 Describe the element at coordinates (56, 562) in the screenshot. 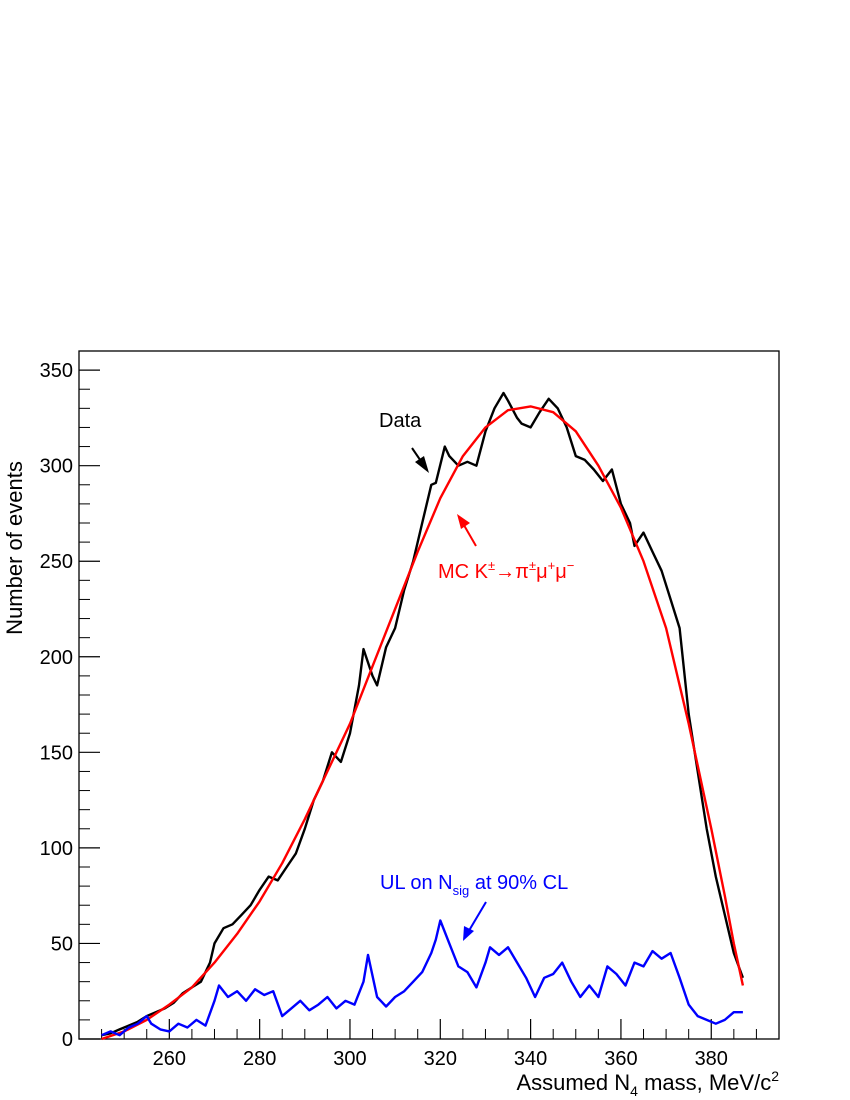

I see `y-tick-label: 250` at that location.